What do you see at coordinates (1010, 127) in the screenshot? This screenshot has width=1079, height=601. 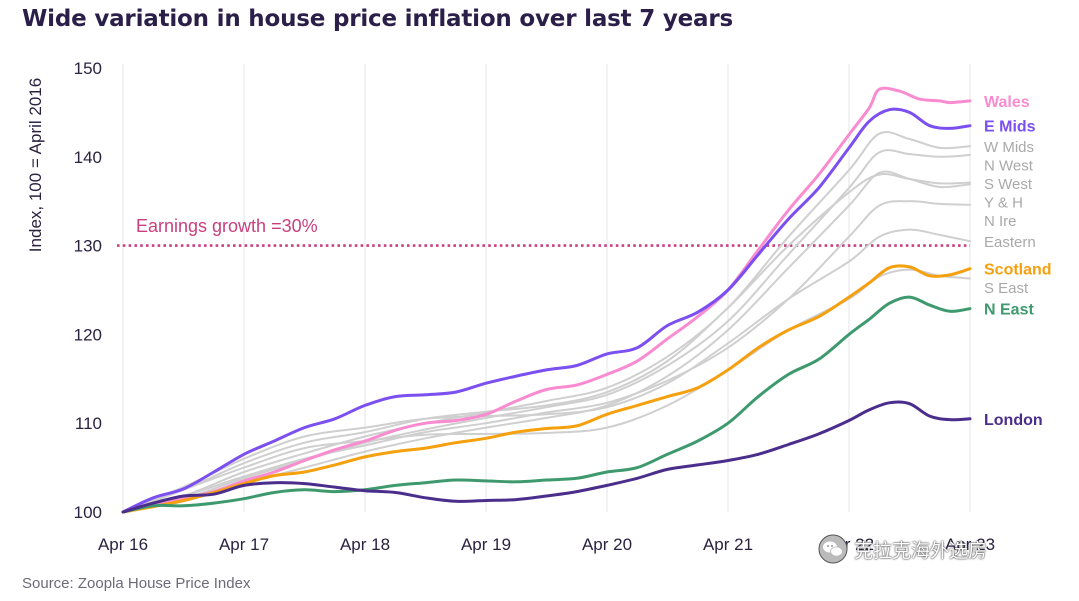 I see `series-label-e-mids: E Mids` at bounding box center [1010, 127].